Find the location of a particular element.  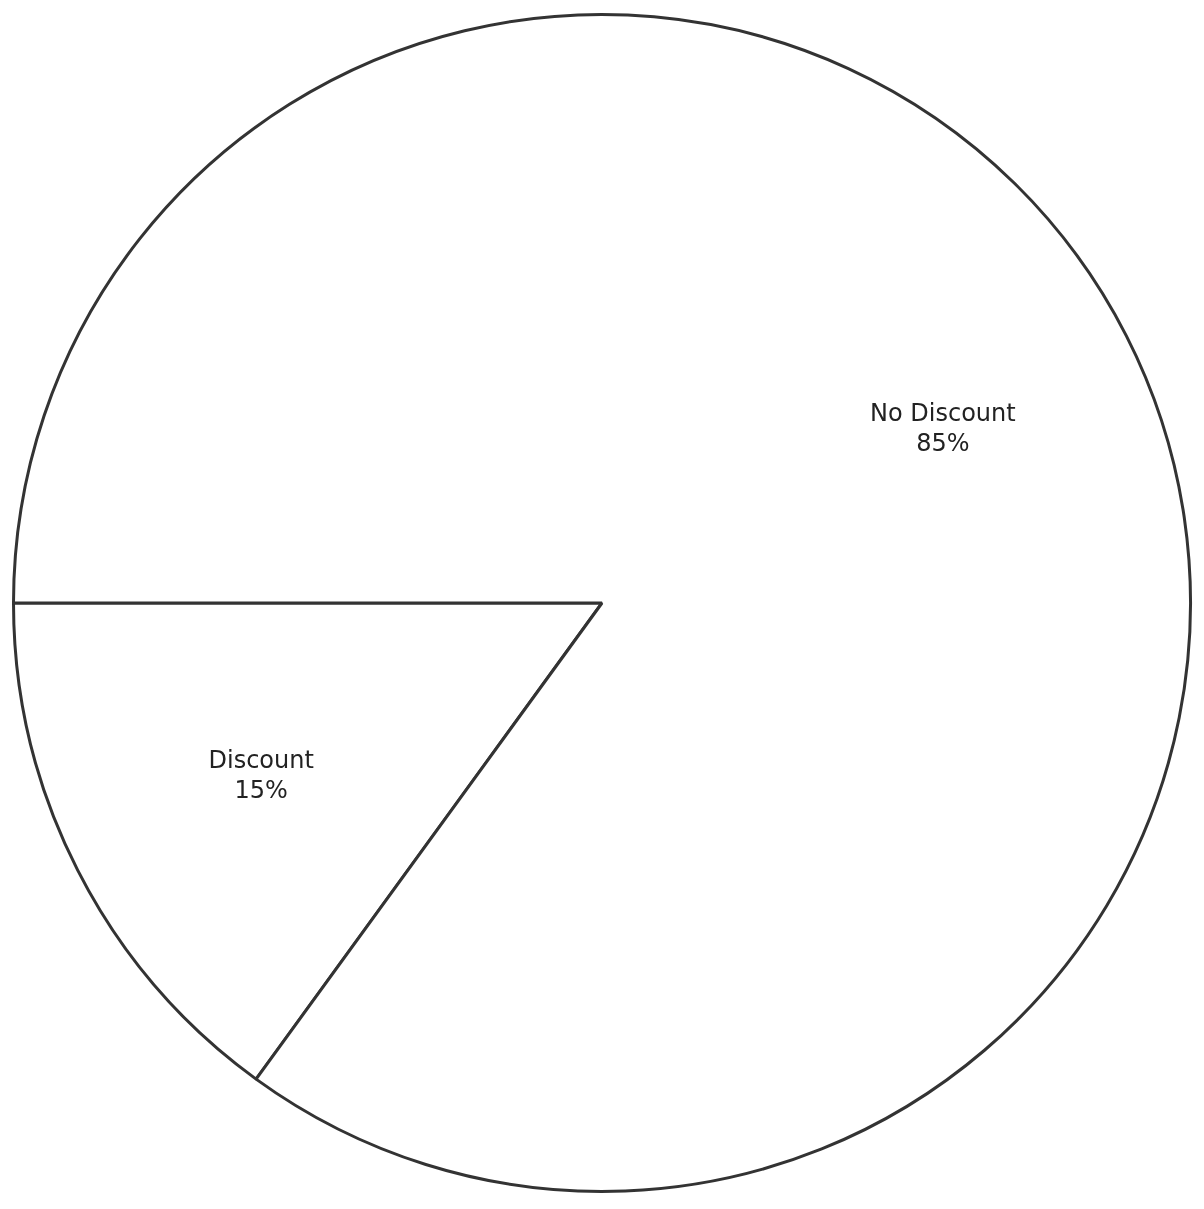

slice-label: Discount is located at coordinates (261, 759).